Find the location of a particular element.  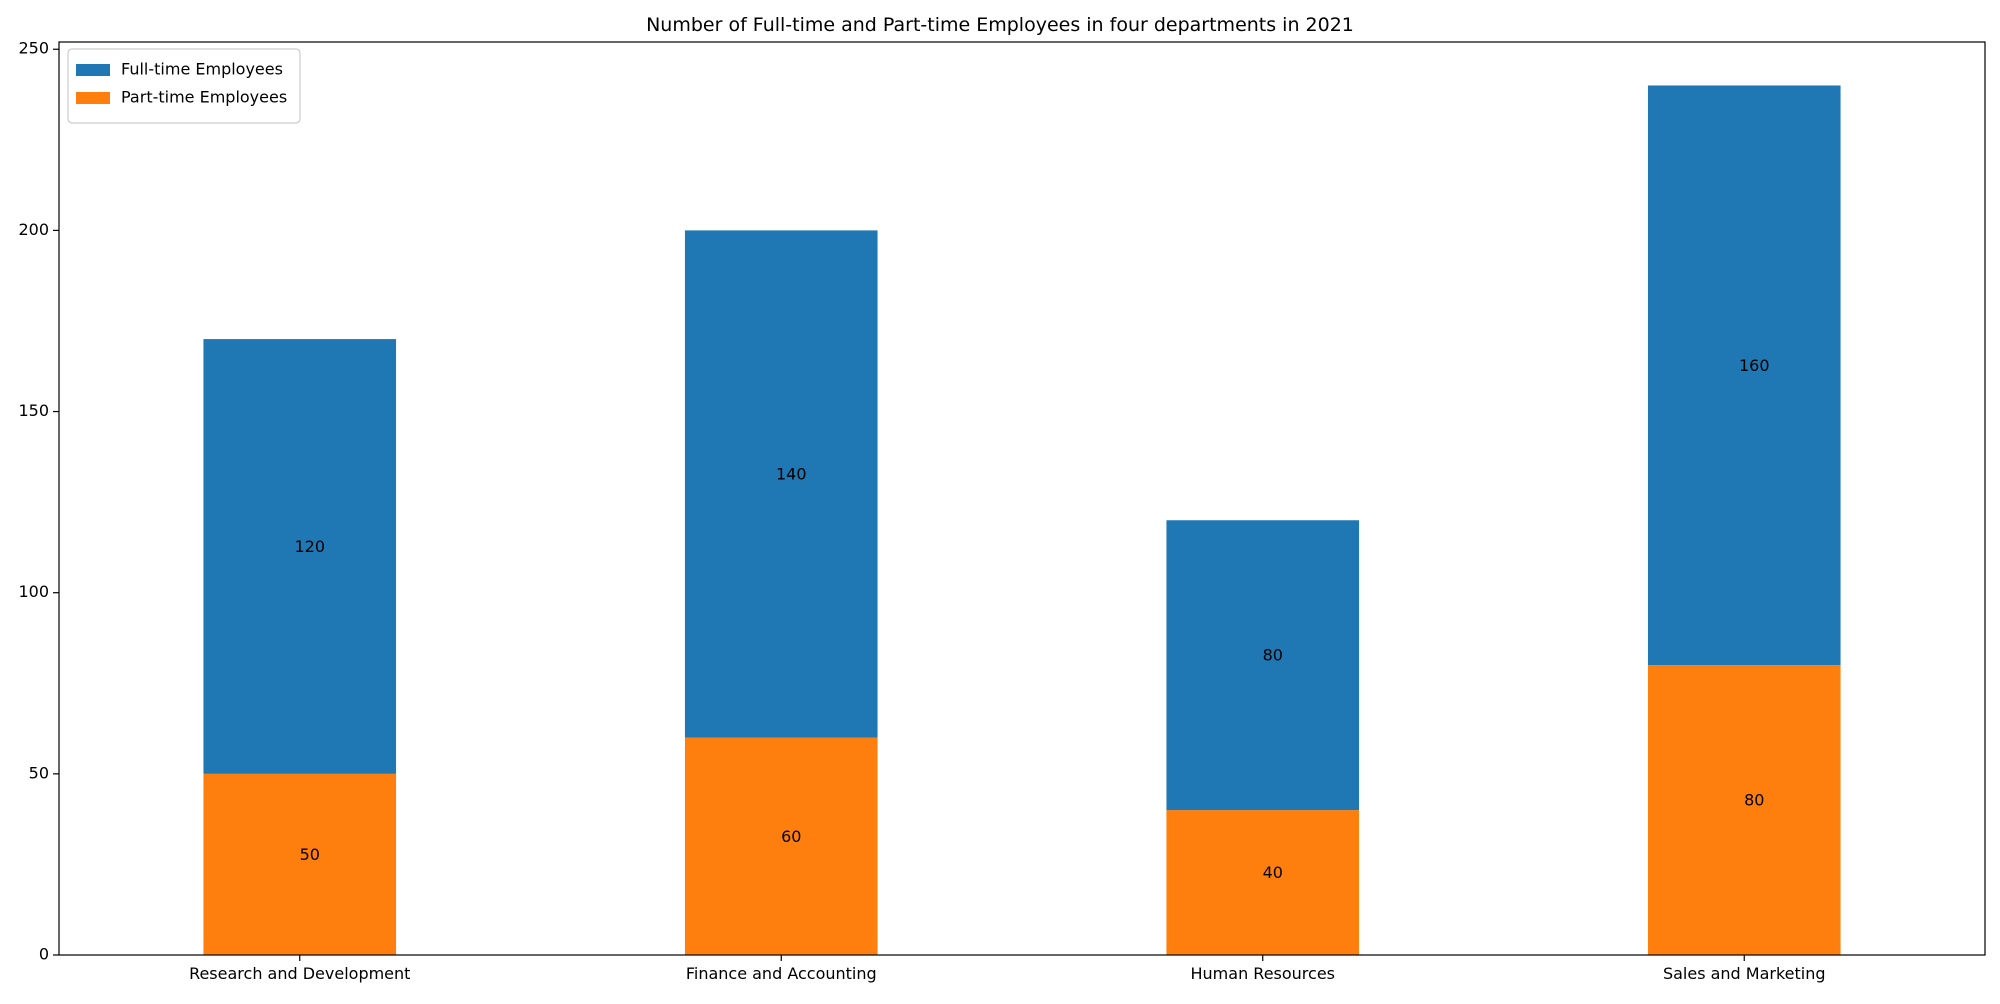

value-label-full-time-employees-sales-and-marketing: 160 is located at coordinates (1754, 365).